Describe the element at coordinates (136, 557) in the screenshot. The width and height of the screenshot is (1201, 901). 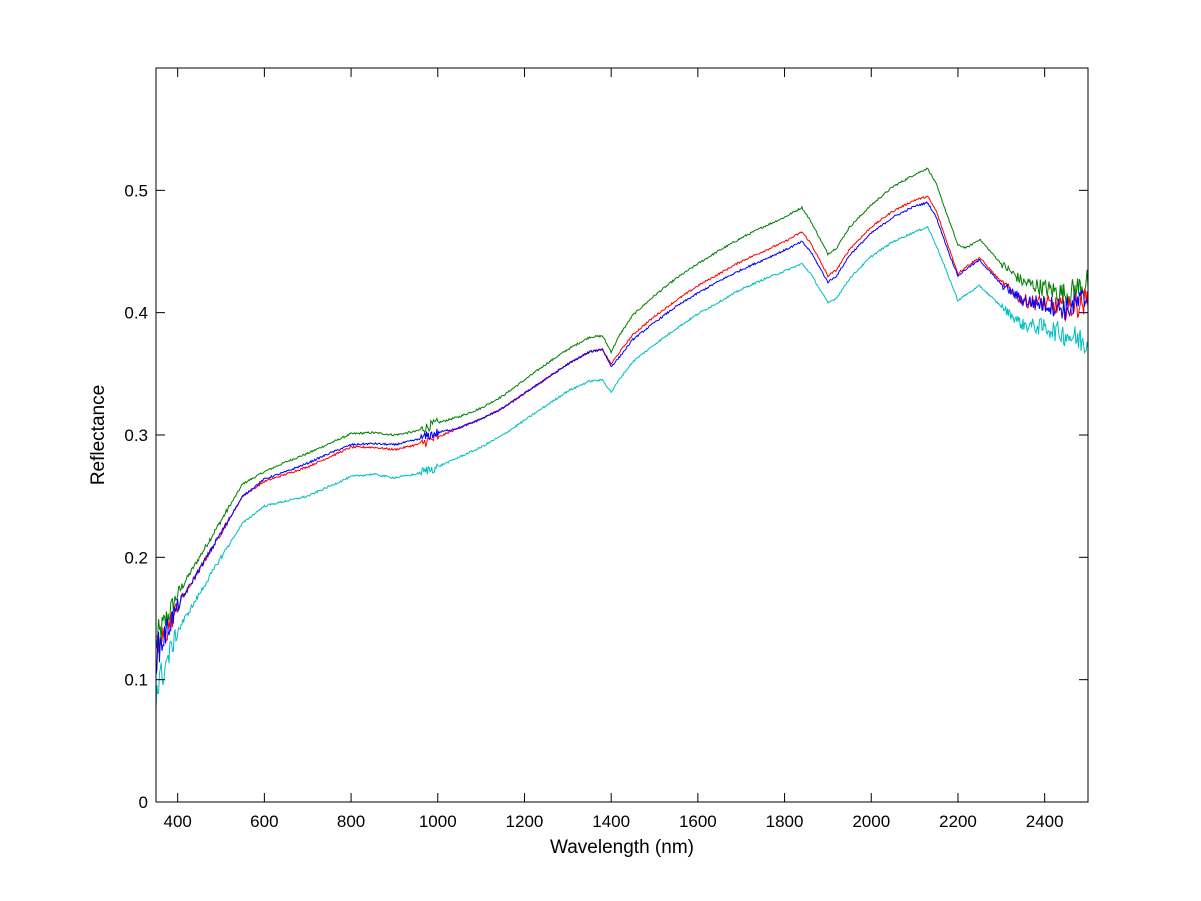
I see `y-tick-label: 0.2` at that location.